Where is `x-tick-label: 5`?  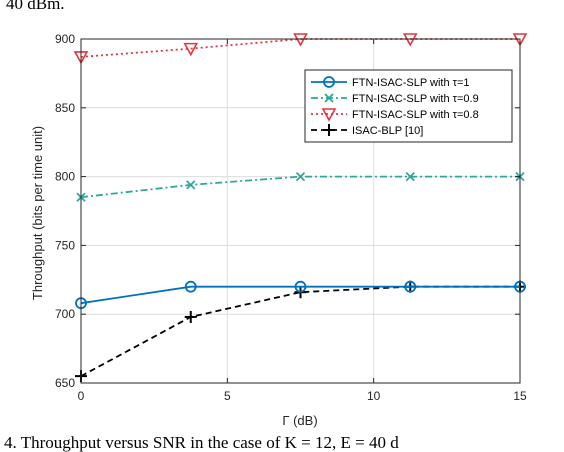 x-tick-label: 5 is located at coordinates (227, 396).